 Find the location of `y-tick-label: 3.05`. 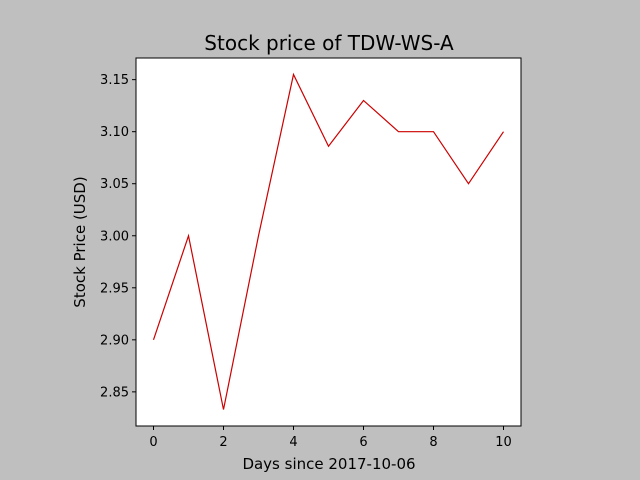

y-tick-label: 3.05 is located at coordinates (114, 184).